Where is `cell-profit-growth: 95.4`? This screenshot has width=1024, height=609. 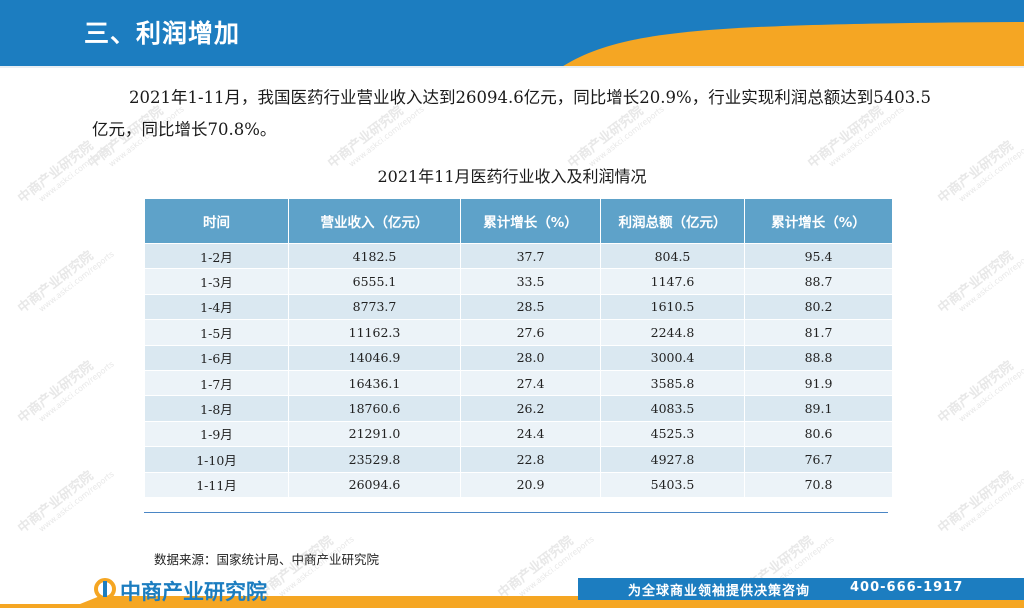
cell-profit-growth: 95.4 is located at coordinates (818, 256).